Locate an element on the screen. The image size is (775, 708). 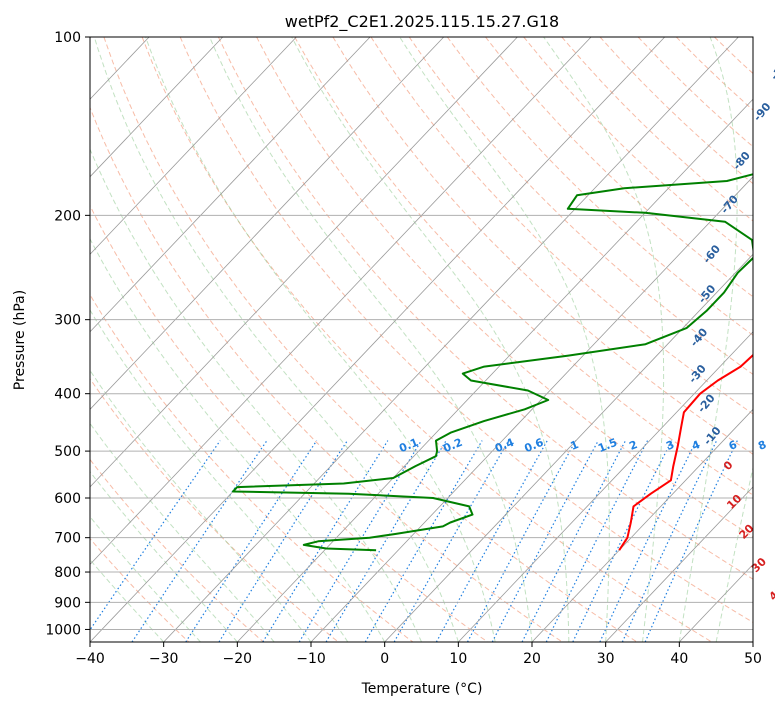
x-tick-label: −40 is located at coordinates (90, 659).